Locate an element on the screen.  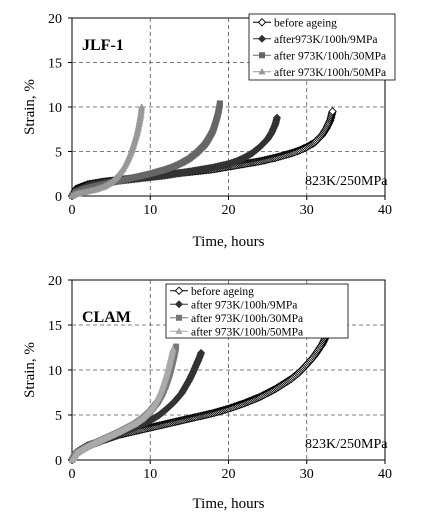
panel-label: JLF-1 is located at coordinates (103, 45).